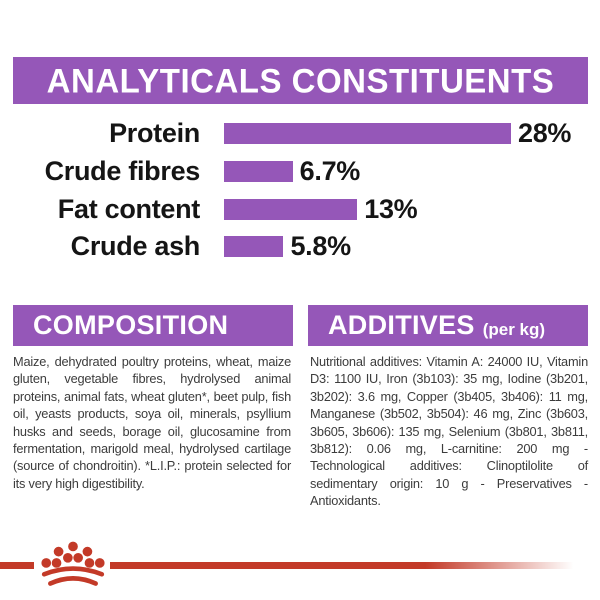  I want to click on additives-title: ADDITIVES, so click(401, 325).